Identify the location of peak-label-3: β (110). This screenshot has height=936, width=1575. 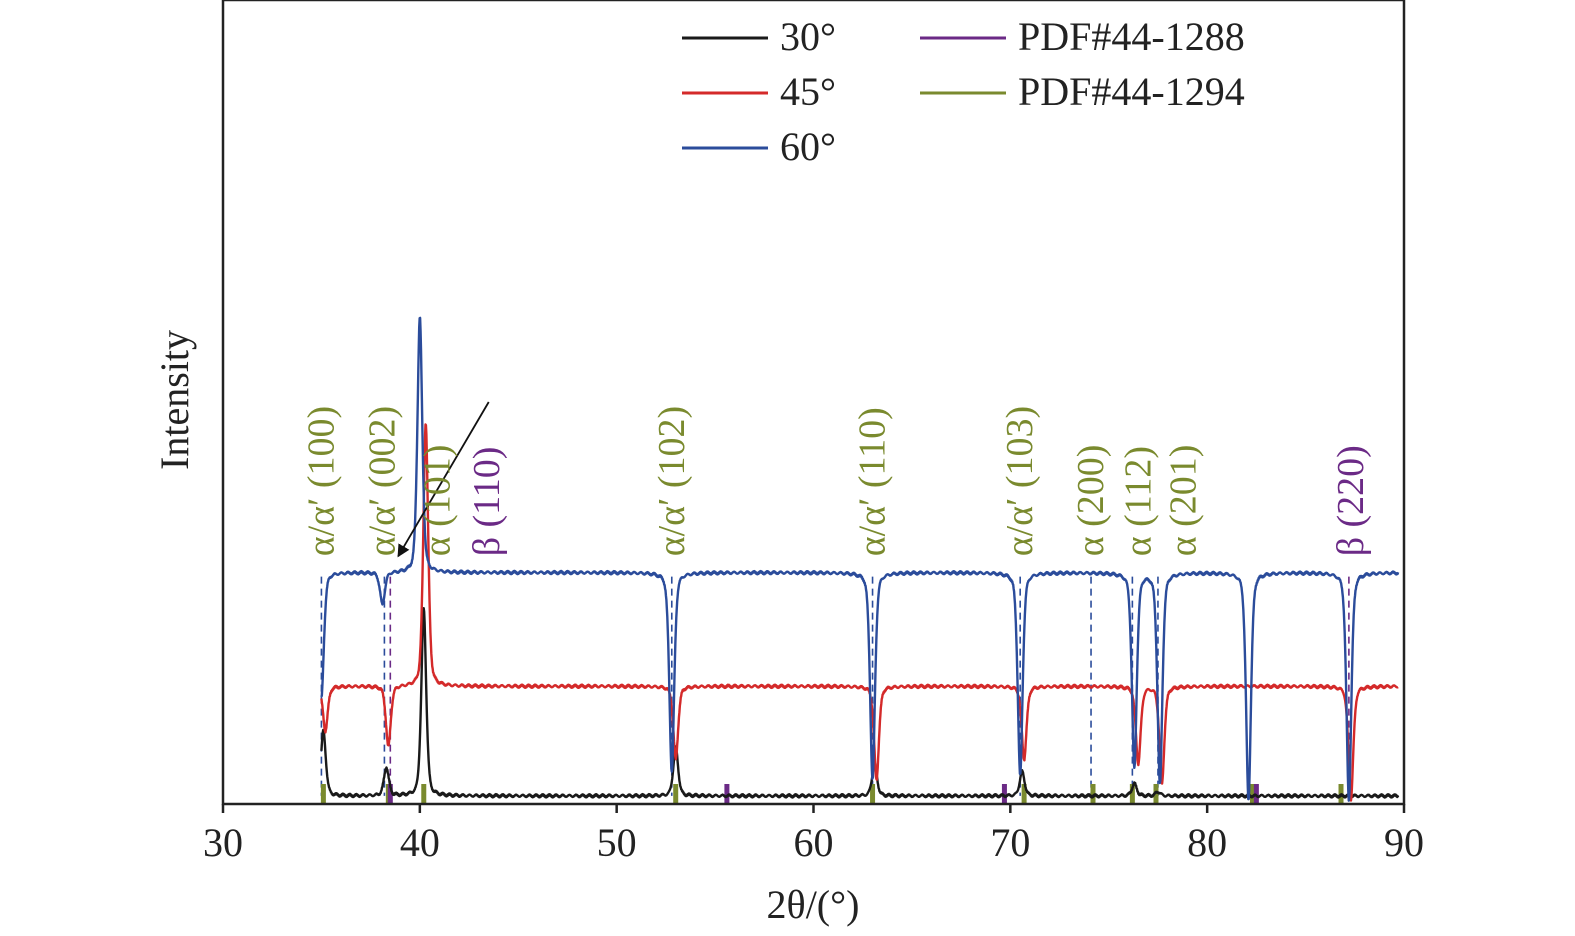
(487, 502).